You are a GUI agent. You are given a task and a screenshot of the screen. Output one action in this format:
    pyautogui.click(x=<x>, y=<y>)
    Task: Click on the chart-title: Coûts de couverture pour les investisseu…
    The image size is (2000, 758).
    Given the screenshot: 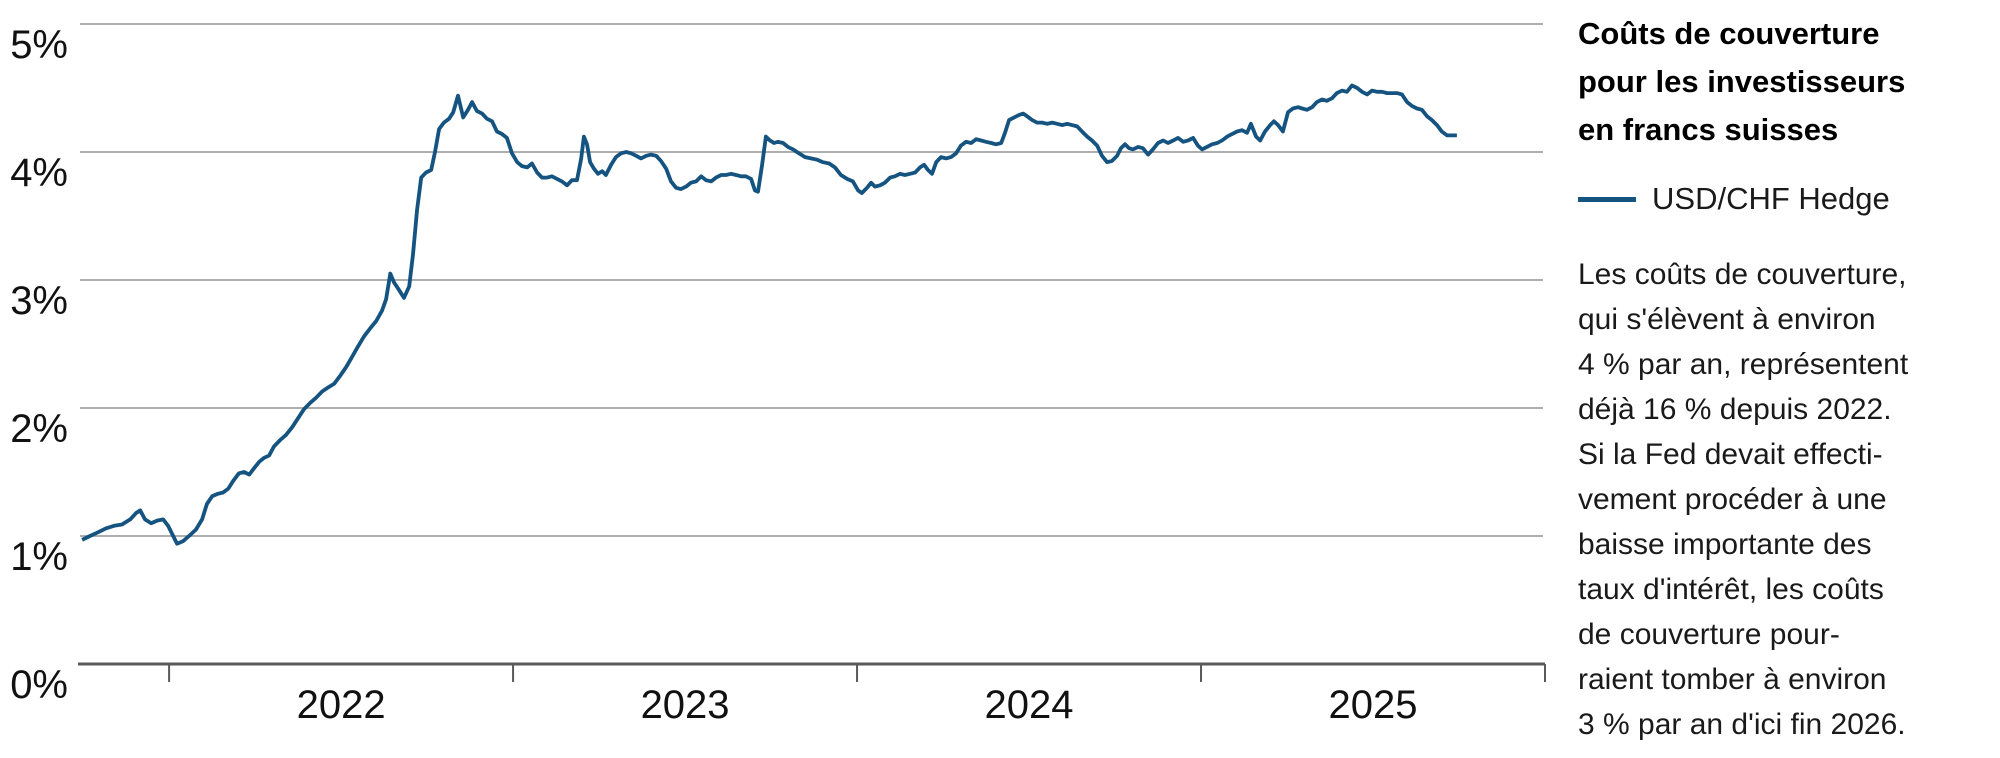 What is the action you would take?
    pyautogui.click(x=1742, y=81)
    